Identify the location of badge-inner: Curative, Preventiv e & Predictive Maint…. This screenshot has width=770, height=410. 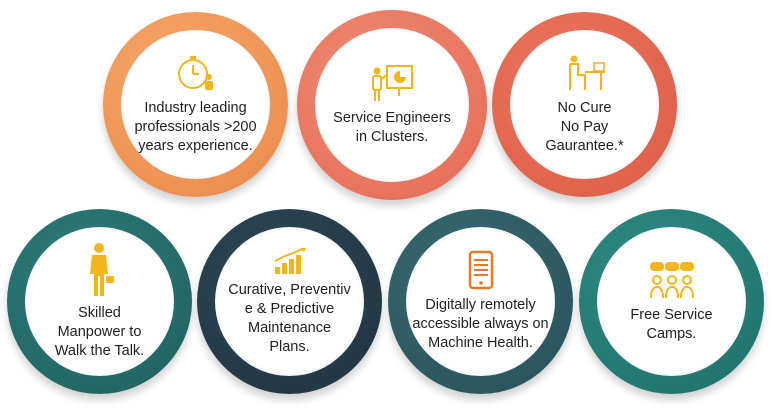
(289, 301).